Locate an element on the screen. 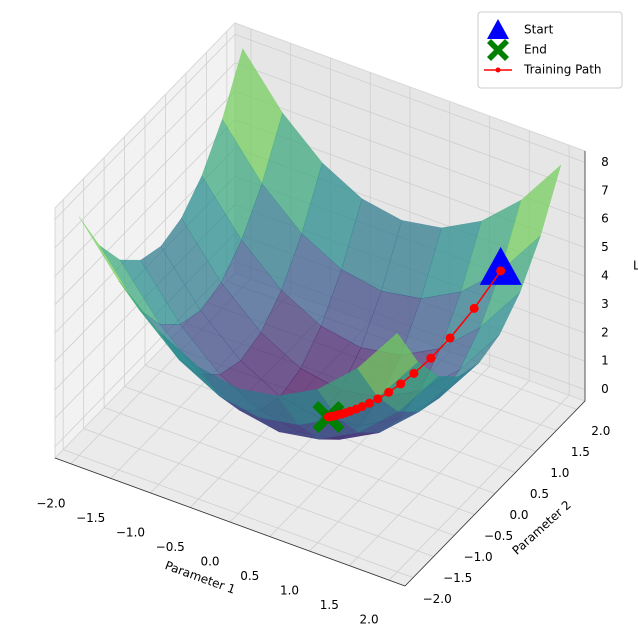 The width and height of the screenshot is (638, 636). y-tick-label: 1.5 is located at coordinates (580, 452).